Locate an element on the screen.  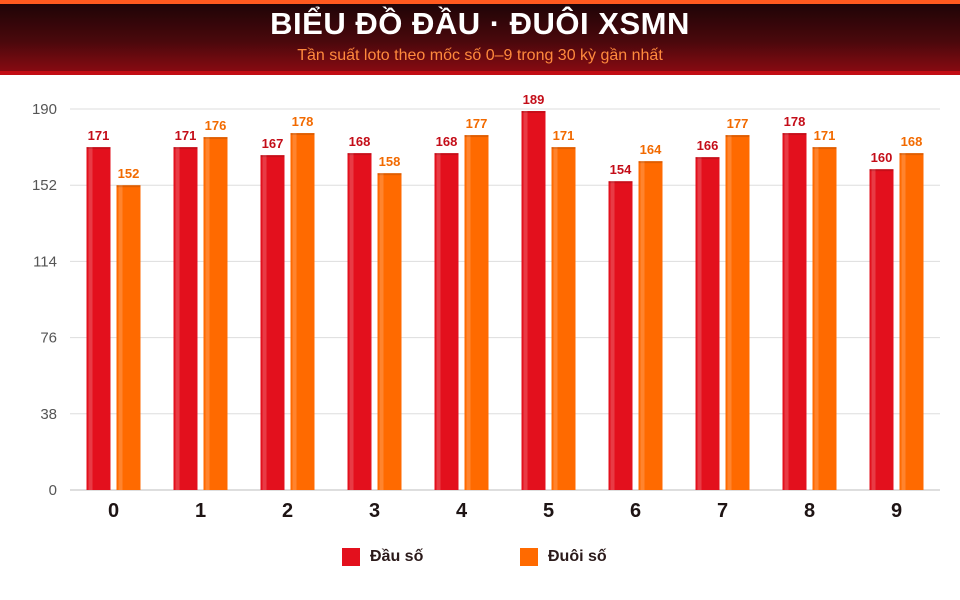
data-label: 164 is located at coordinates (651, 149).